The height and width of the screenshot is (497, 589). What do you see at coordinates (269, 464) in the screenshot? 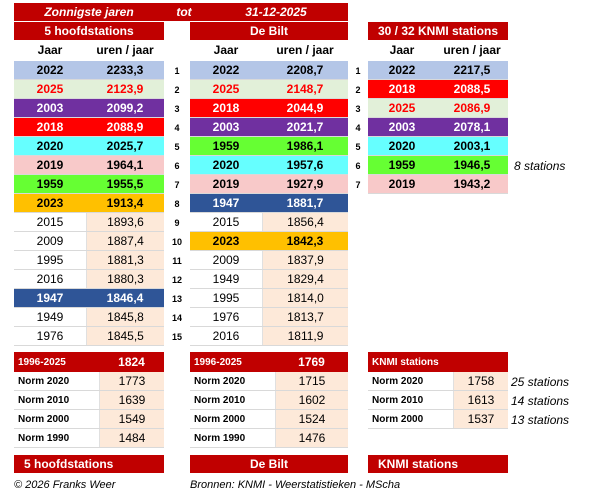
I see `bottom-de-bilt: De Bilt` at bounding box center [269, 464].